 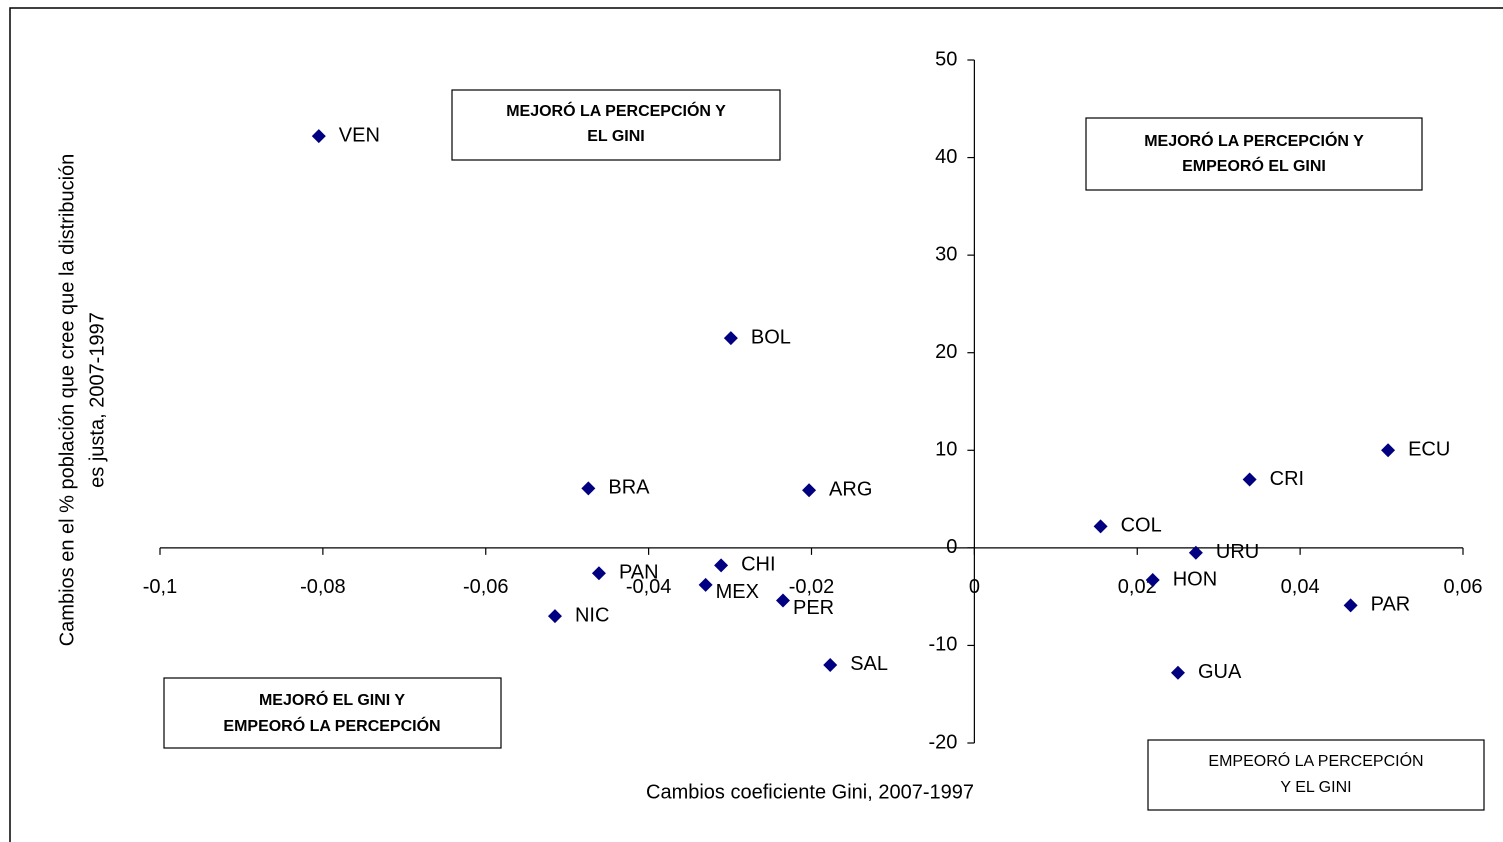 I want to click on y-tick-label: 30, so click(x=946, y=254).